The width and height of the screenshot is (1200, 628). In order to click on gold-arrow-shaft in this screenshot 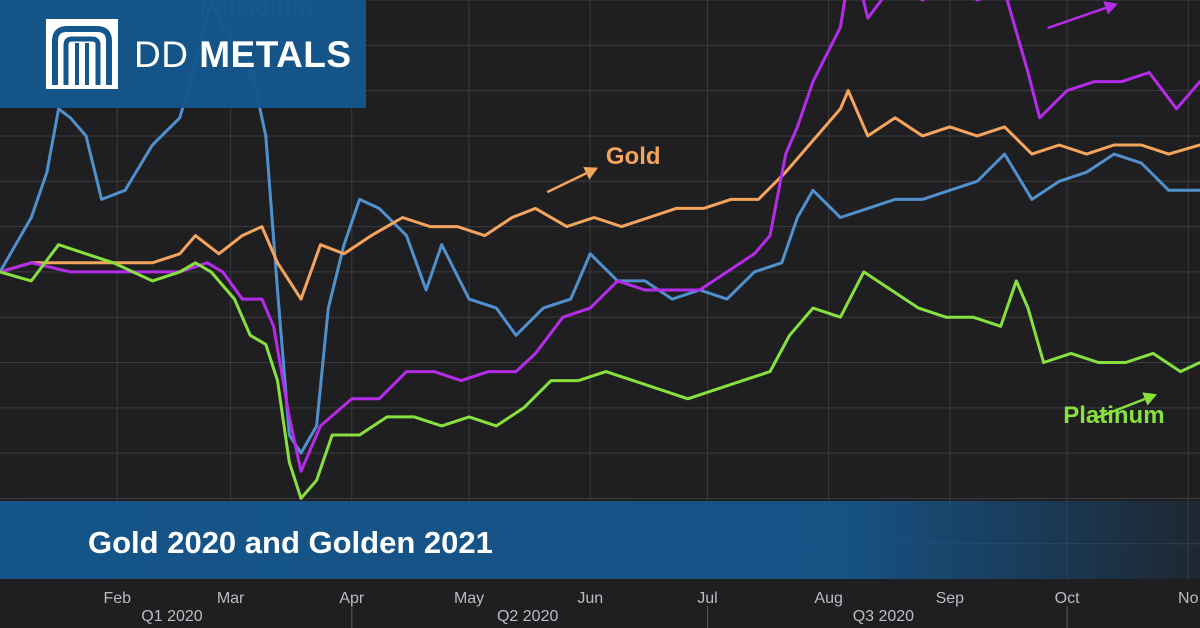, I will do `click(566, 183)`.